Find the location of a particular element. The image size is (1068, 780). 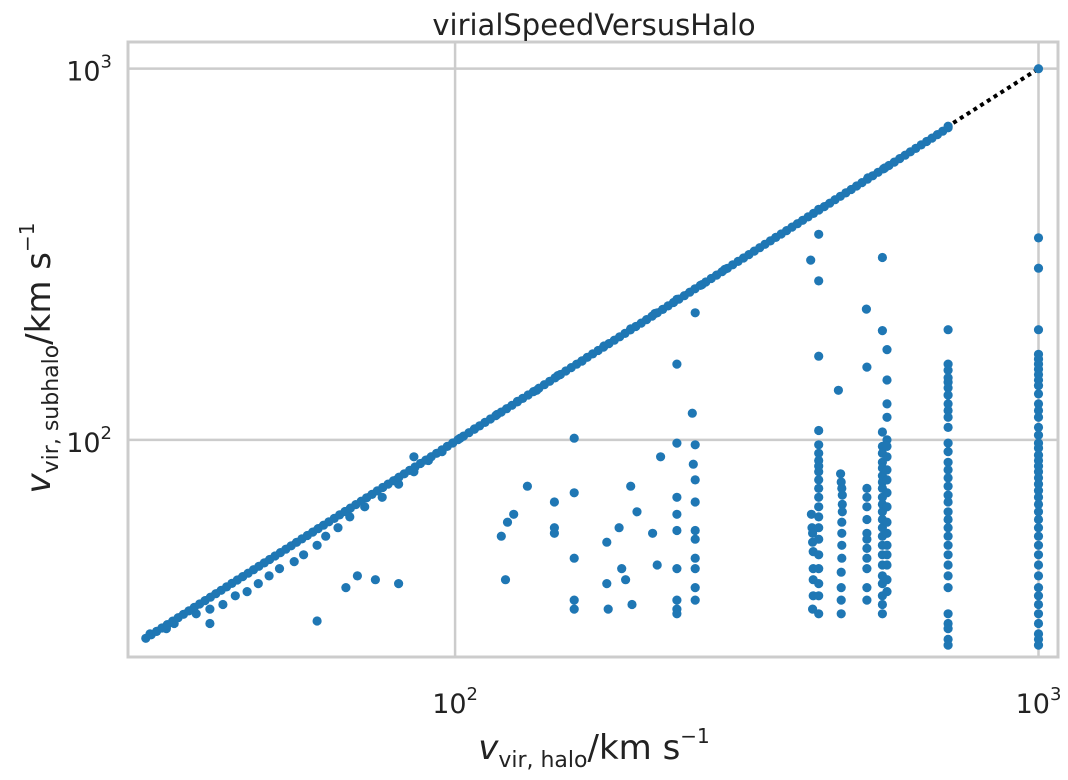

x-tick-exponent: 2 is located at coordinates (472, 694).